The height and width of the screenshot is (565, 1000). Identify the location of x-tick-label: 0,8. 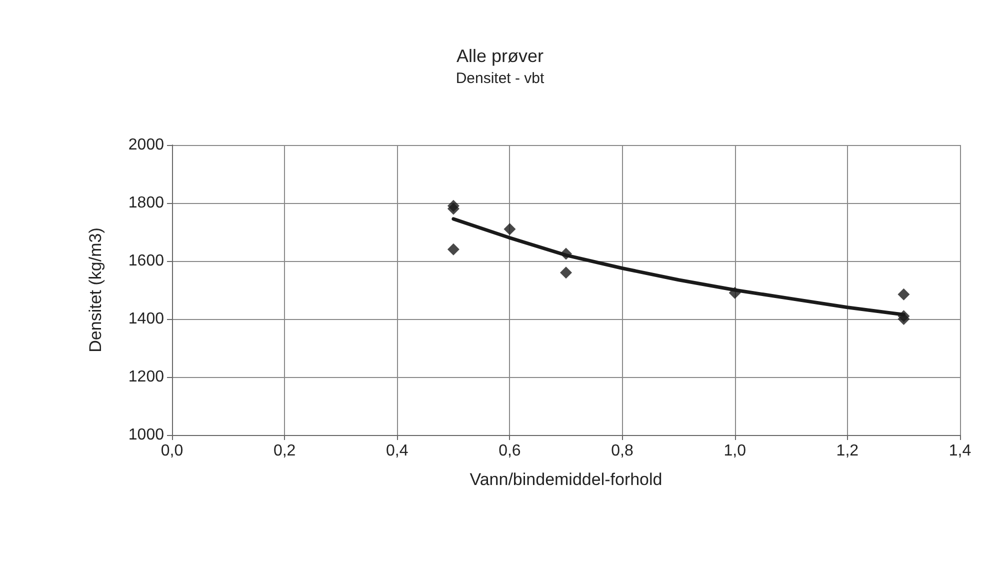
(622, 451).